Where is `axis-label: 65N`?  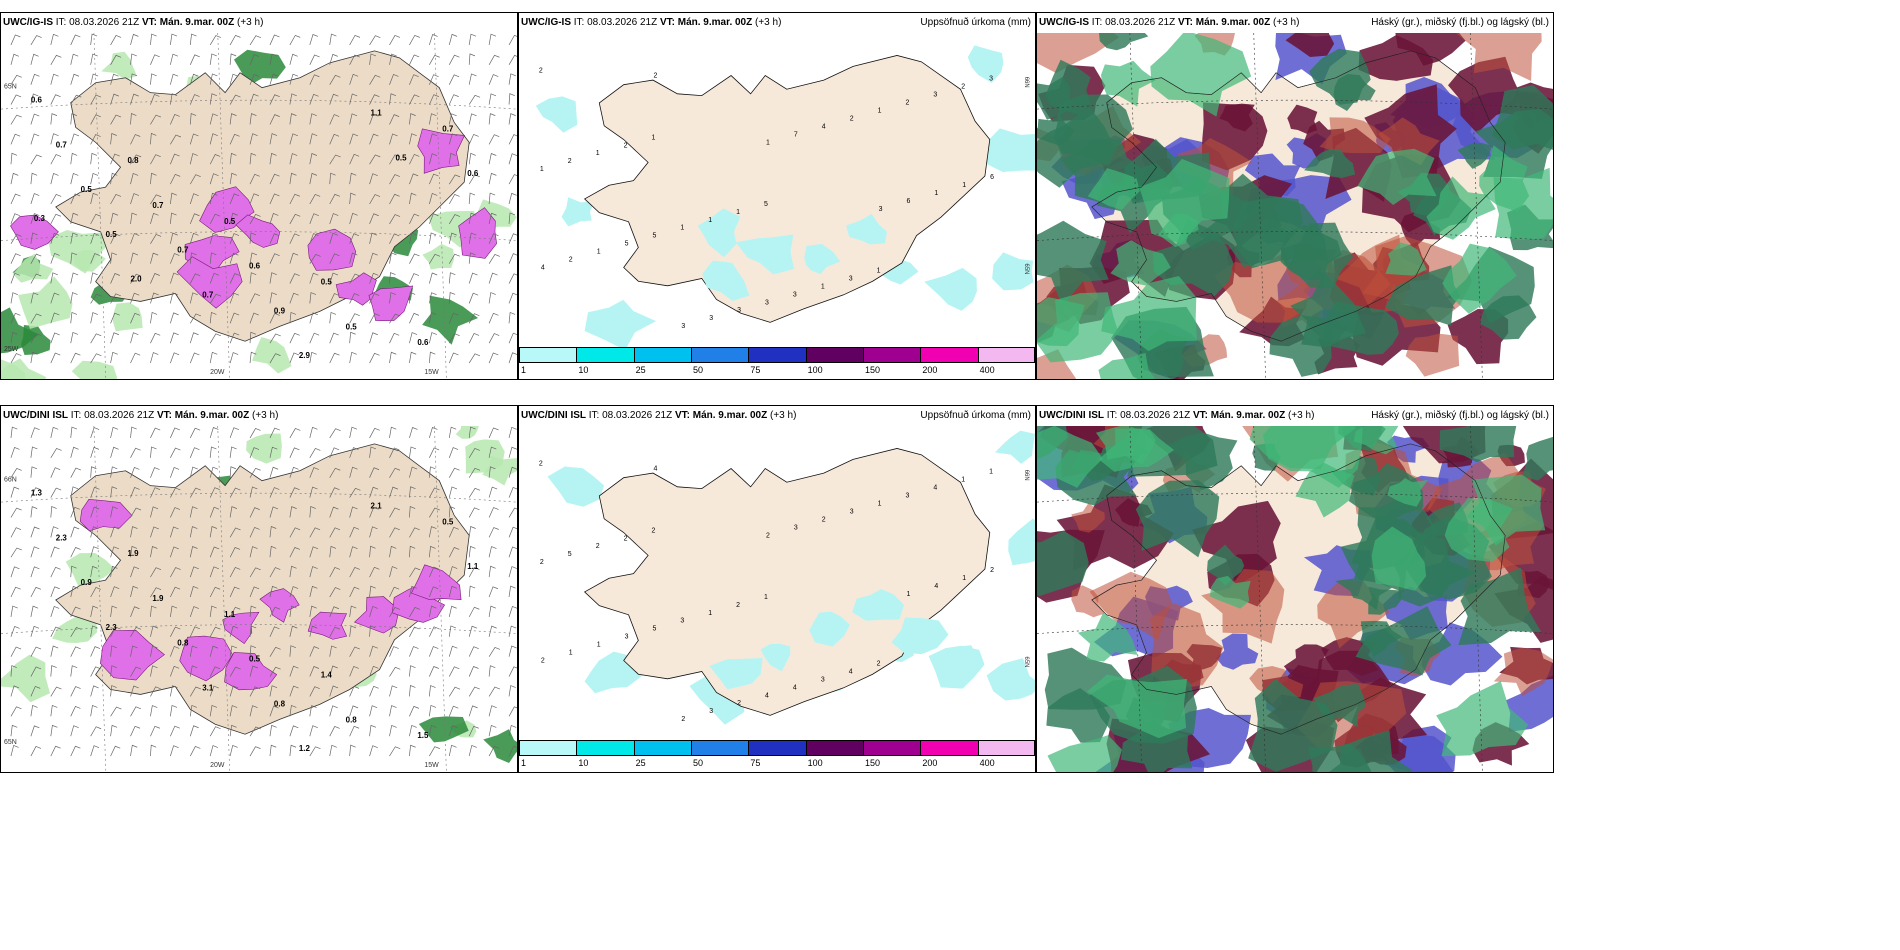 axis-label: 65N is located at coordinates (1026, 269).